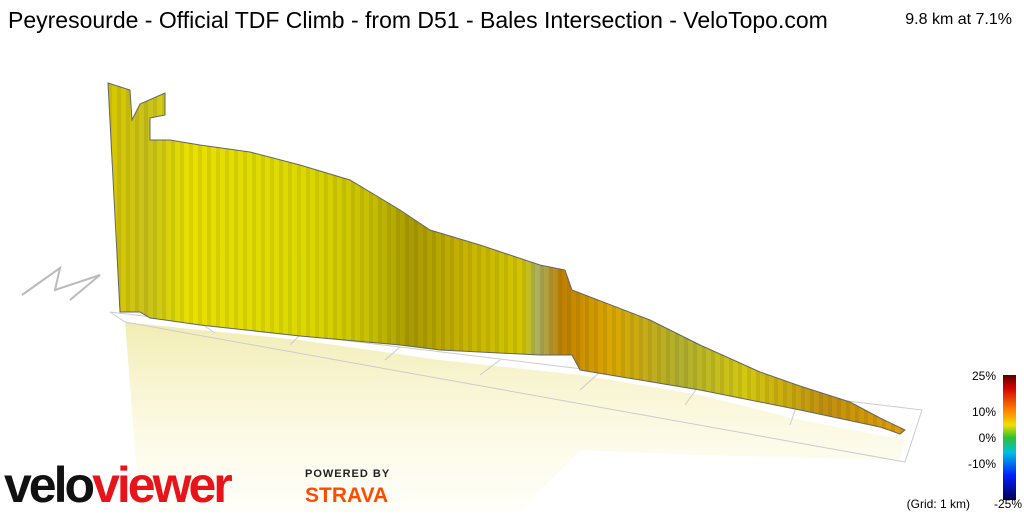 This screenshot has width=1024, height=517. What do you see at coordinates (346, 495) in the screenshot?
I see `strava: STRAVA` at bounding box center [346, 495].